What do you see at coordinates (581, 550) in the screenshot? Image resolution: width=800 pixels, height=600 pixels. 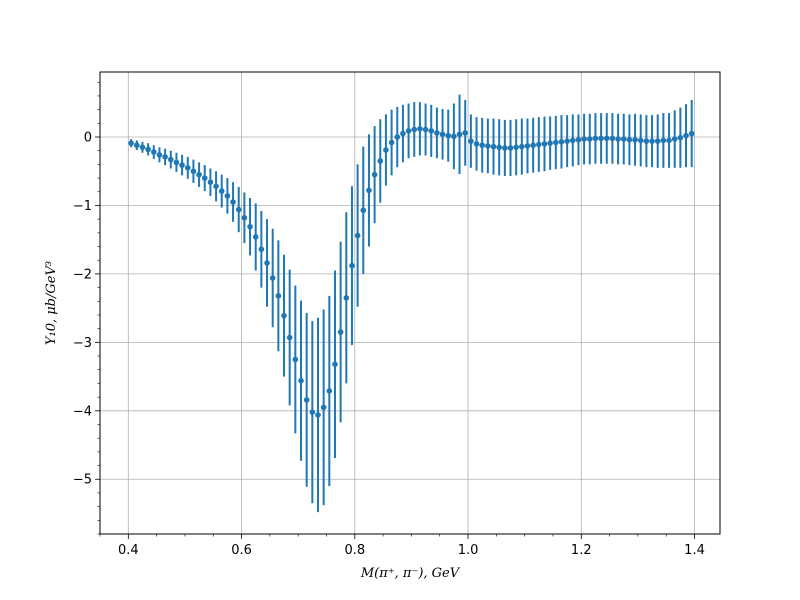 I see `x-tick-label: 1.2` at bounding box center [581, 550].